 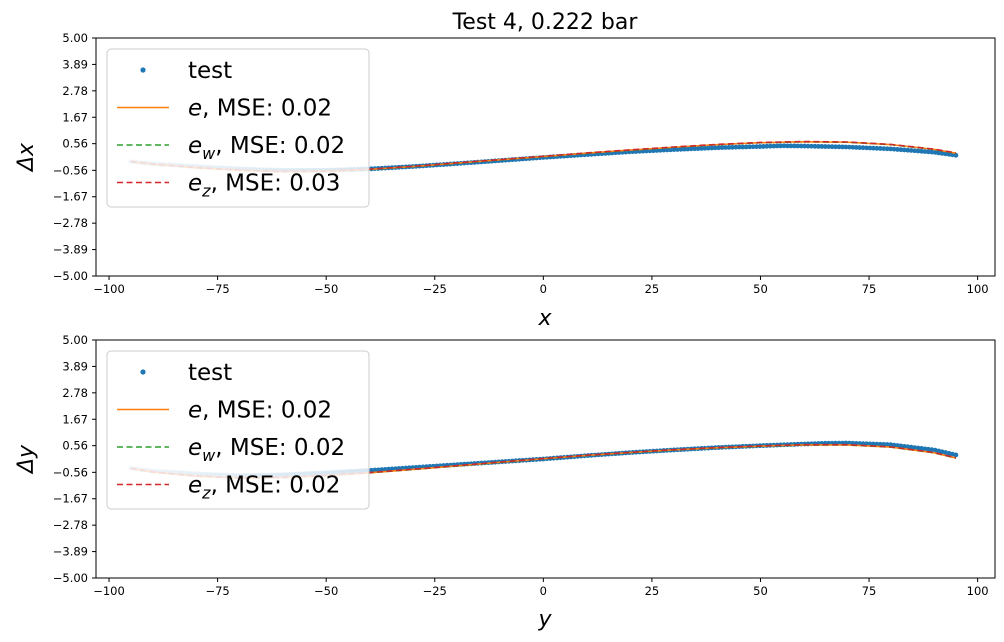 I want to click on top-x-tick-label: 0, so click(x=543, y=289).